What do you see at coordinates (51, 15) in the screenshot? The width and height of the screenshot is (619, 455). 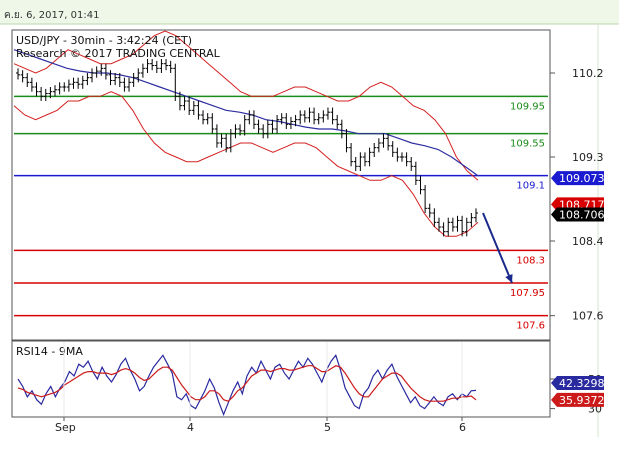 I see `timestamp: ค.ย. 6, 2017, 01:41` at bounding box center [51, 15].